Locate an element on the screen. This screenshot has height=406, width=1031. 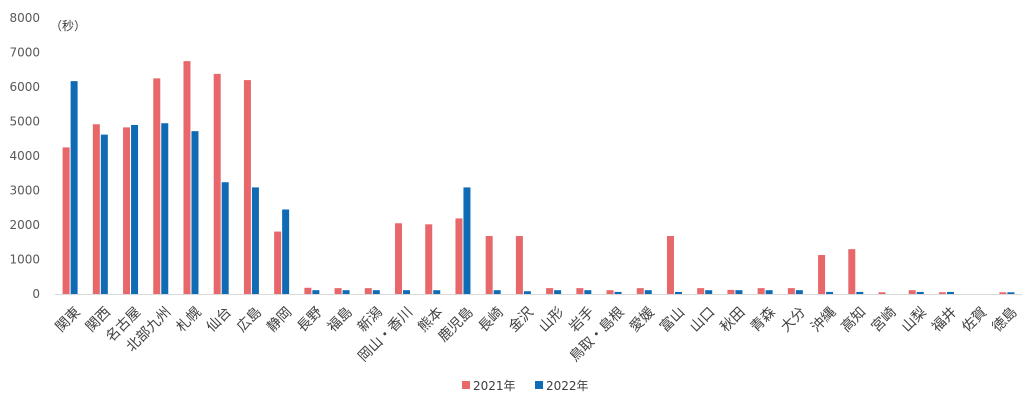
x-category-label: 秋田 is located at coordinates (732, 319).